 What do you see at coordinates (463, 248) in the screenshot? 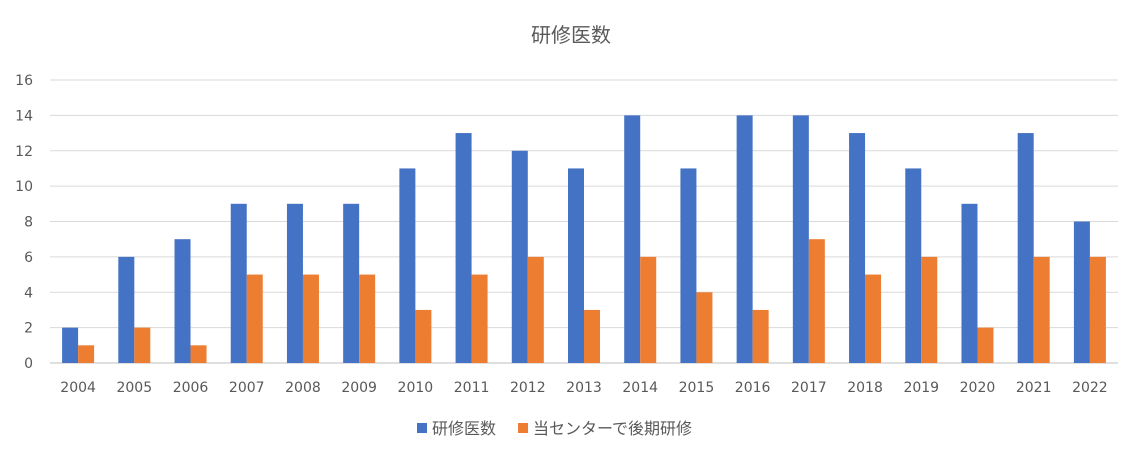
I see `bar-residents-2011` at bounding box center [463, 248].